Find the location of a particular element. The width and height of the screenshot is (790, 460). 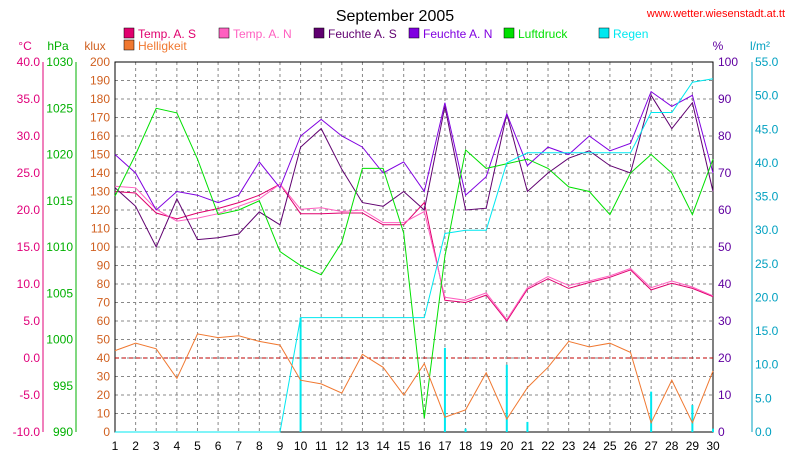

x-tick-label: 27 is located at coordinates (651, 446).